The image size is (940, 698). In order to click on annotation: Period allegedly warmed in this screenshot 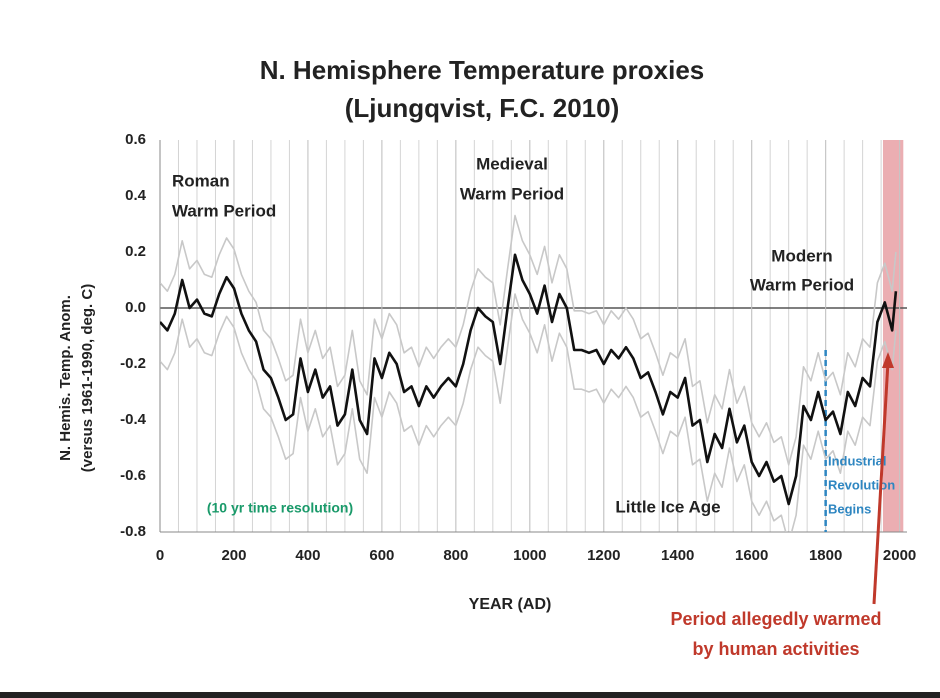, I will do `click(775, 619)`.